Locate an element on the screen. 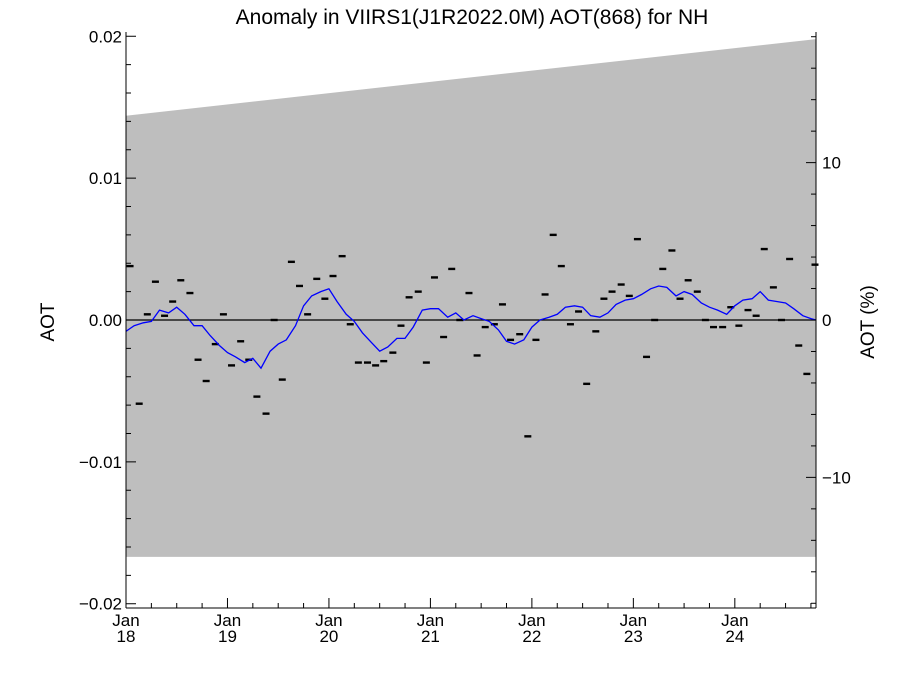  y-axis-label-left: AOT is located at coordinates (48, 321).